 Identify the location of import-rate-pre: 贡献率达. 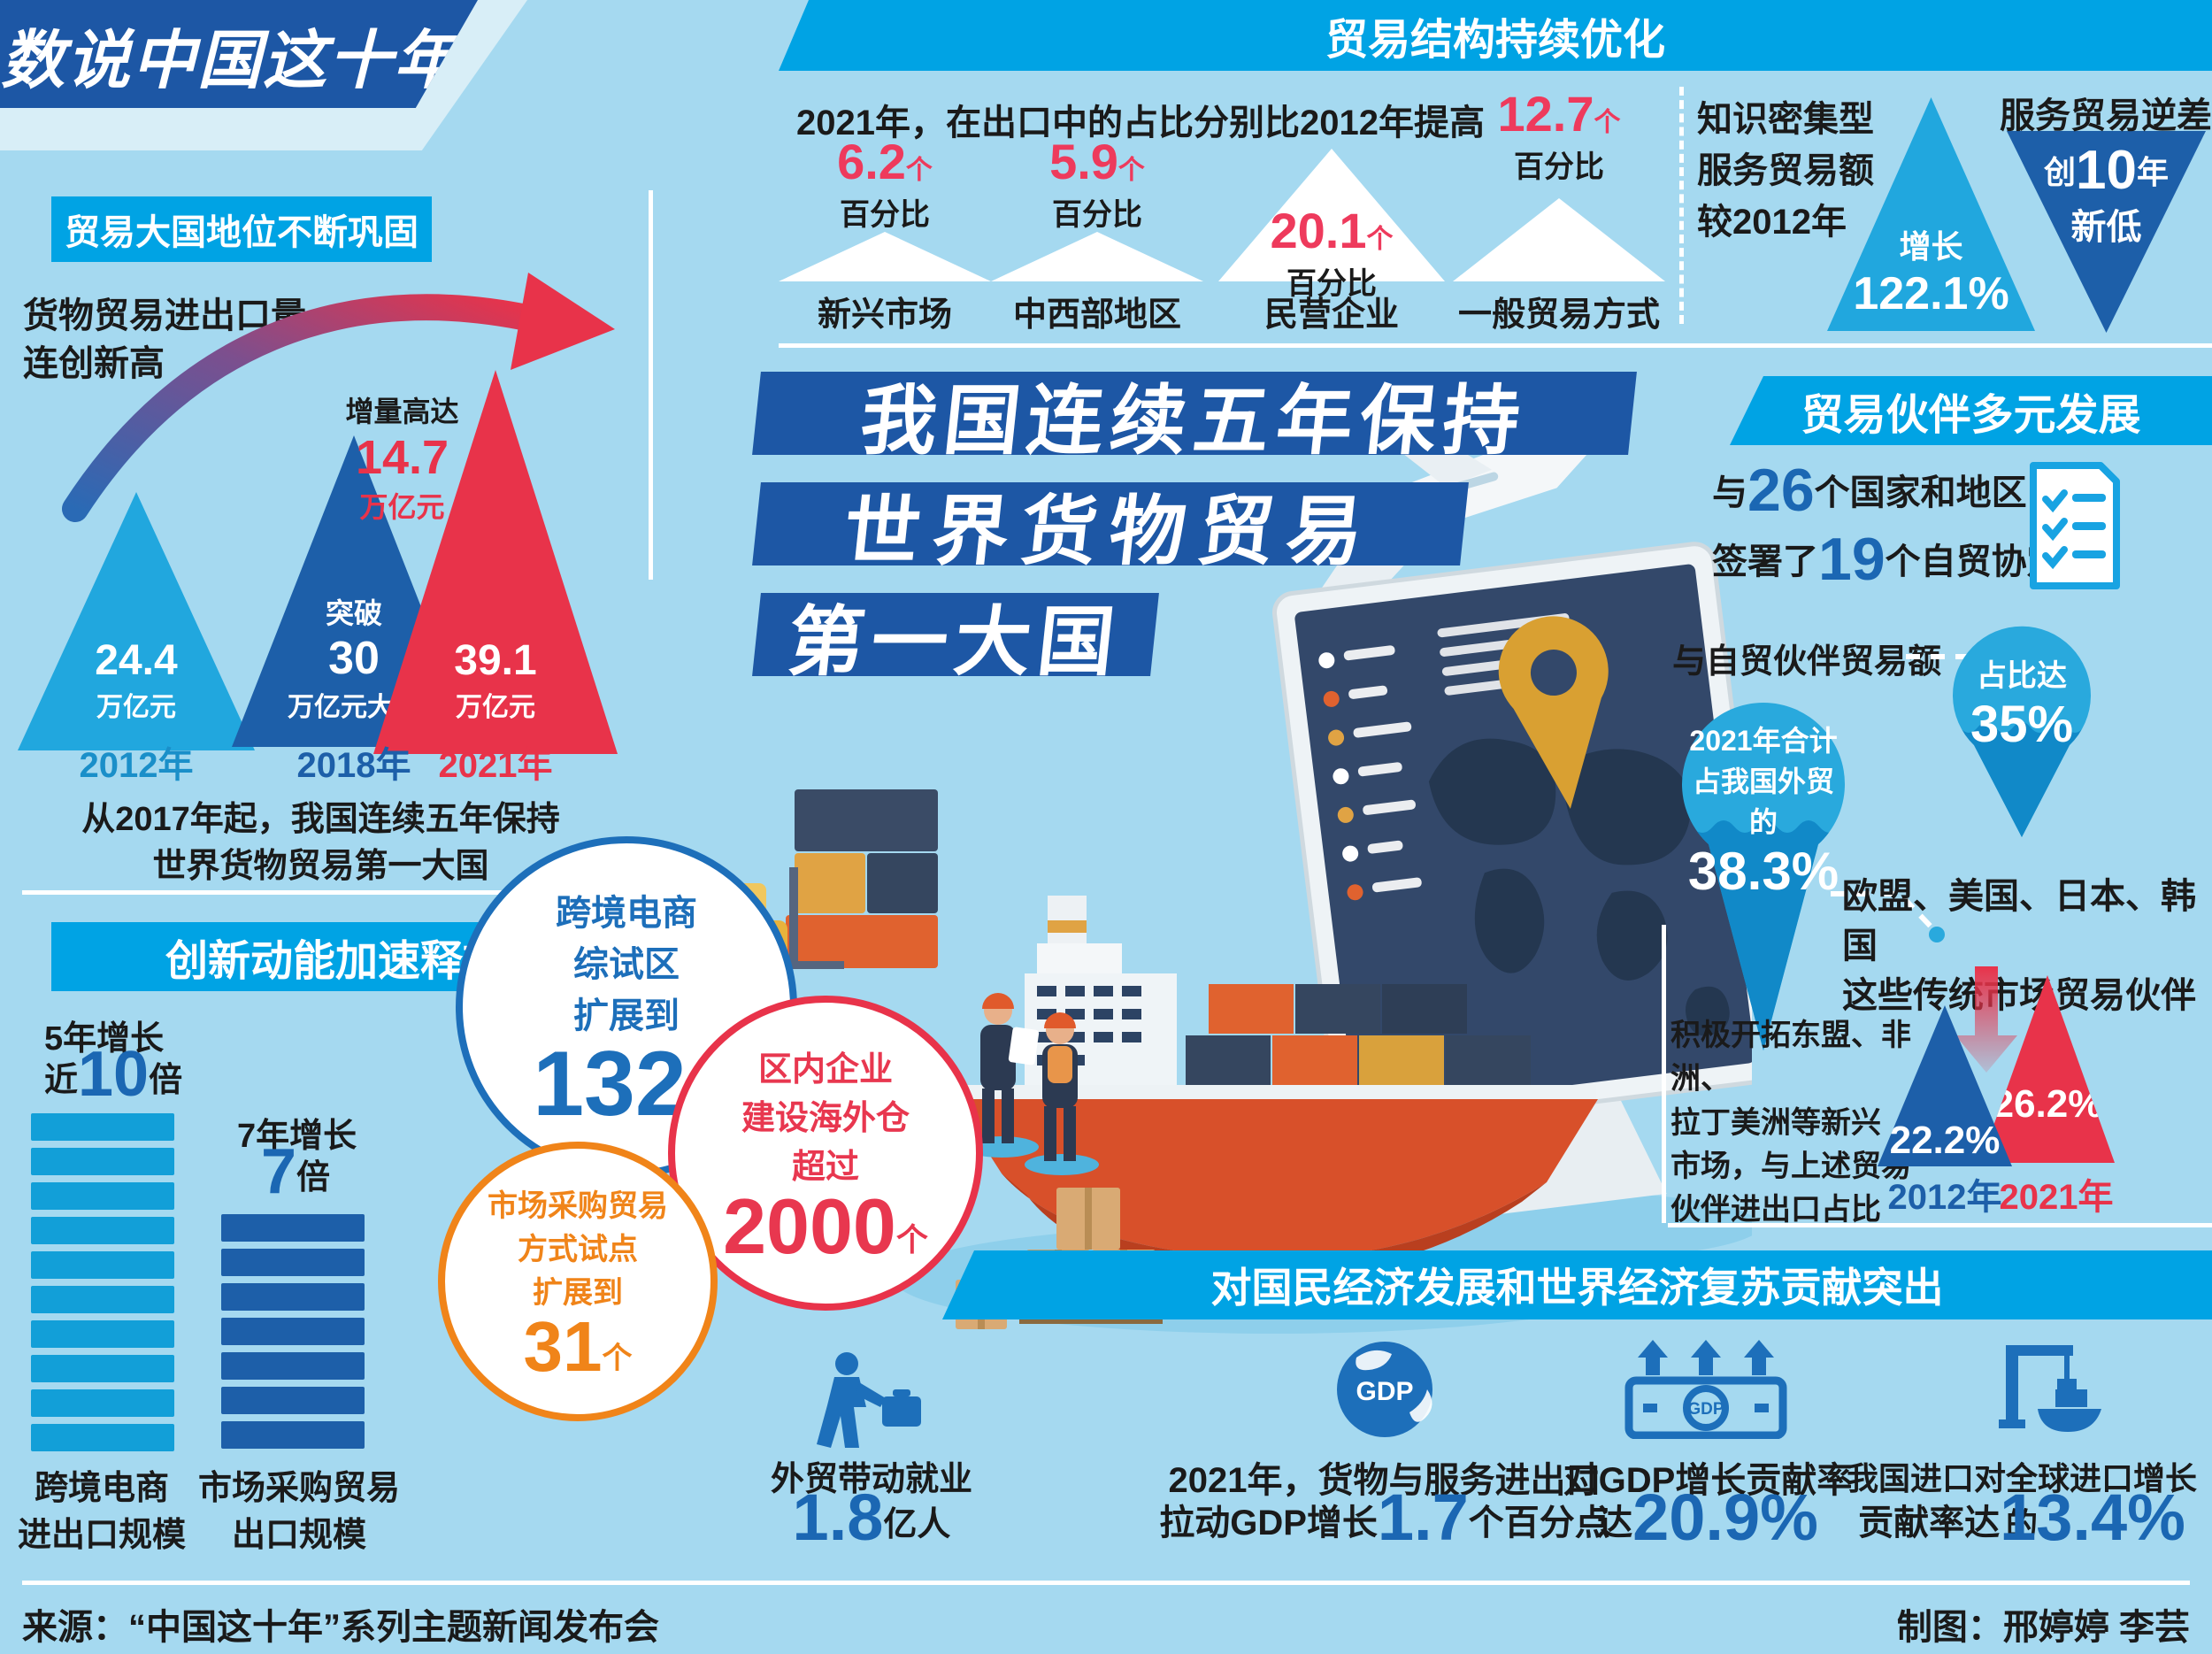
(1930, 1523).